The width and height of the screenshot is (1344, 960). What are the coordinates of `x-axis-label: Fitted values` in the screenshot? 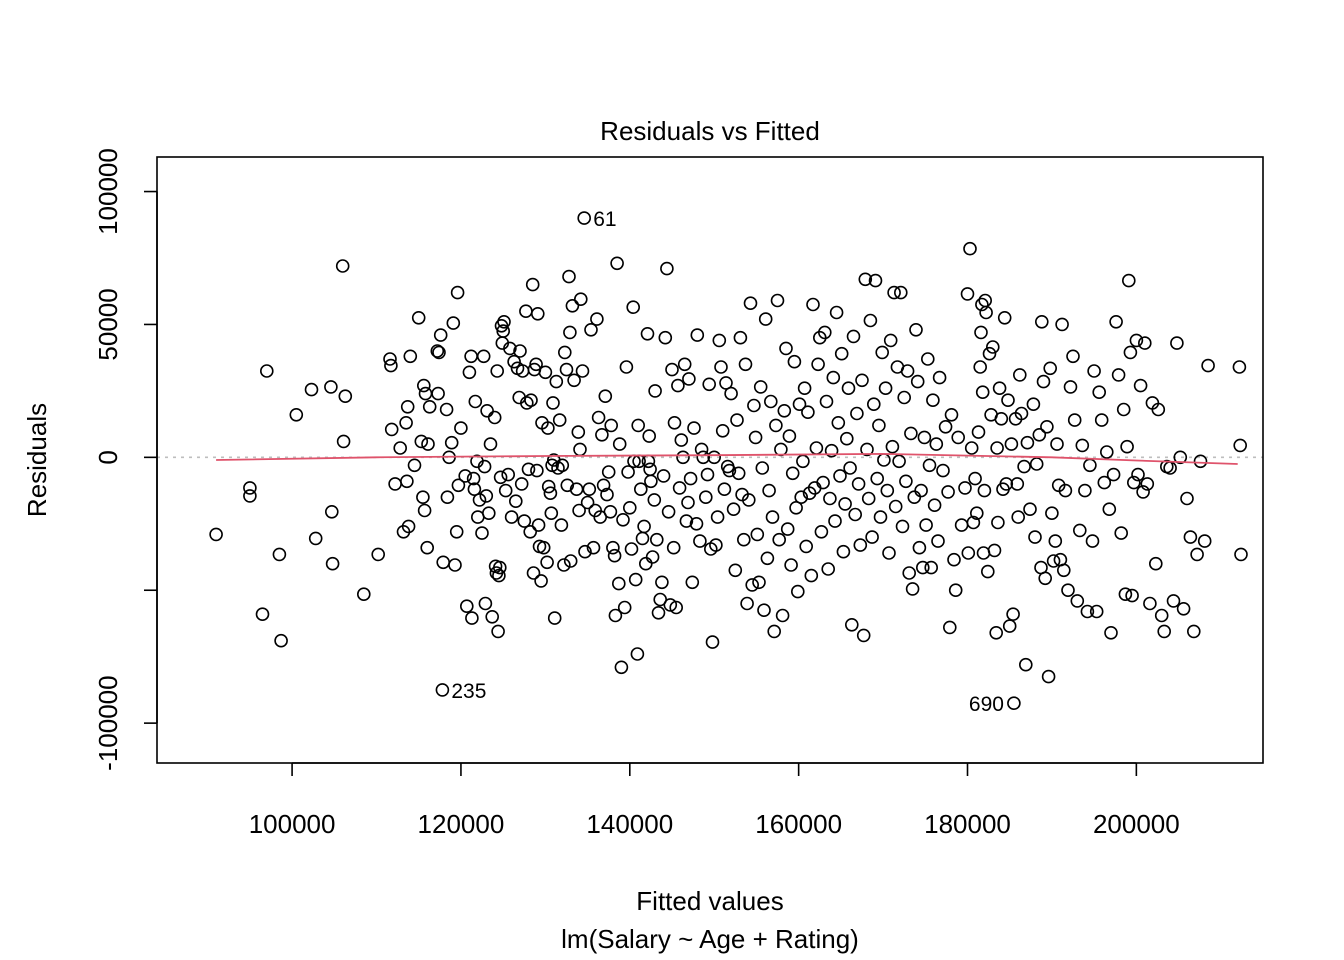 It's located at (709, 901).